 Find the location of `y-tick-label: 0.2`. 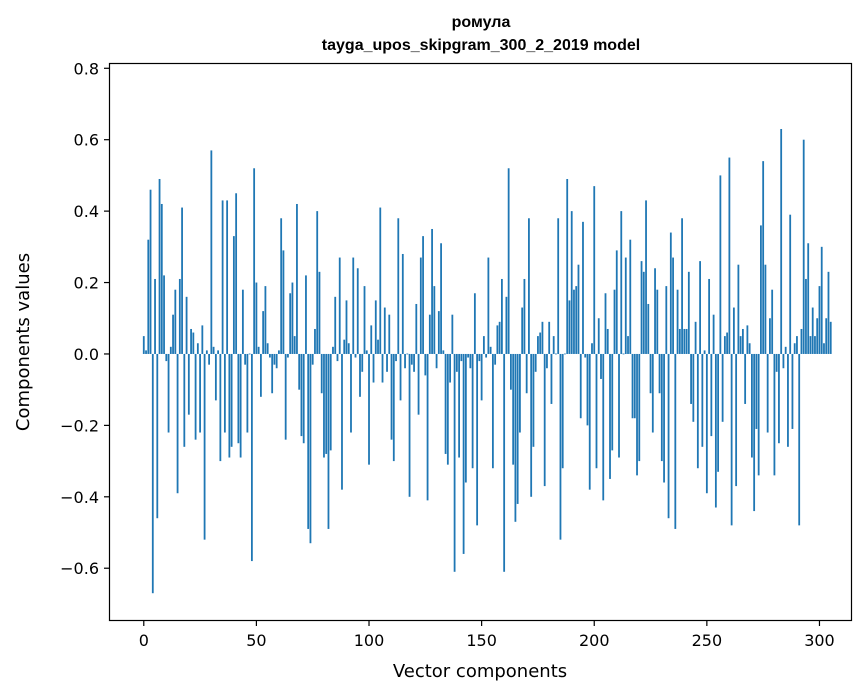

y-tick-label: 0.2 is located at coordinates (86, 283).